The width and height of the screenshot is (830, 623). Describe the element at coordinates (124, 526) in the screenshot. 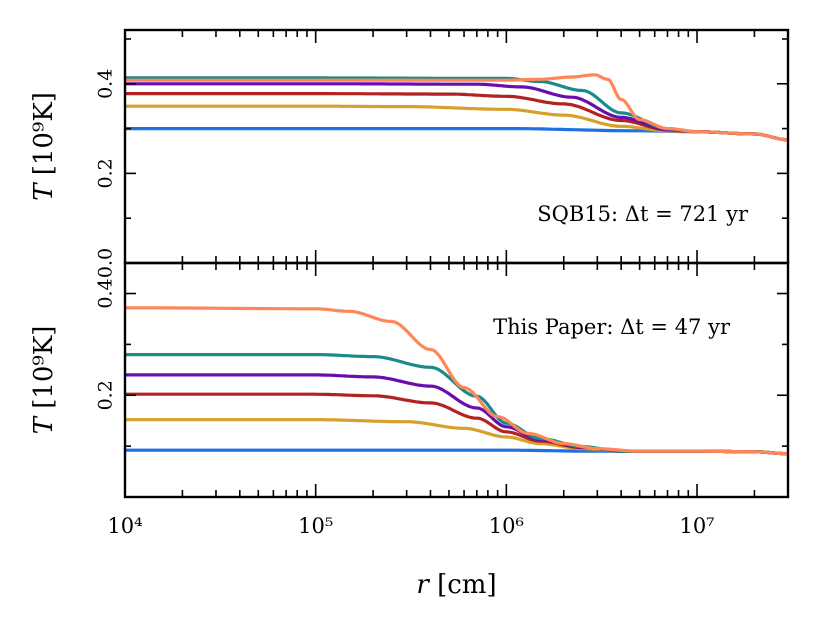

I see `x-tick-label: 10⁴` at that location.